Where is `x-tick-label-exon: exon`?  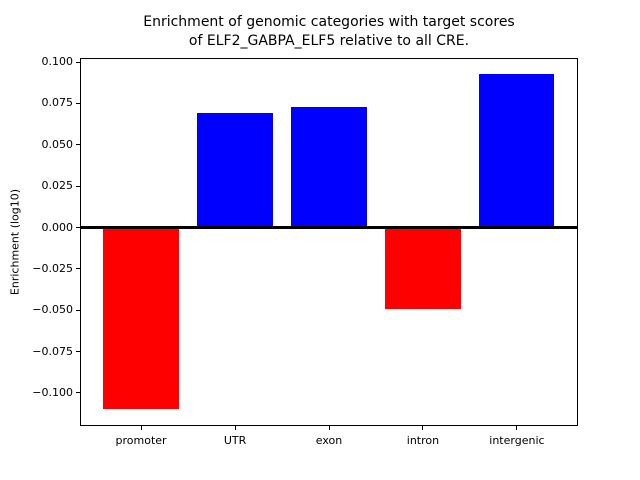
x-tick-label-exon: exon is located at coordinates (329, 440).